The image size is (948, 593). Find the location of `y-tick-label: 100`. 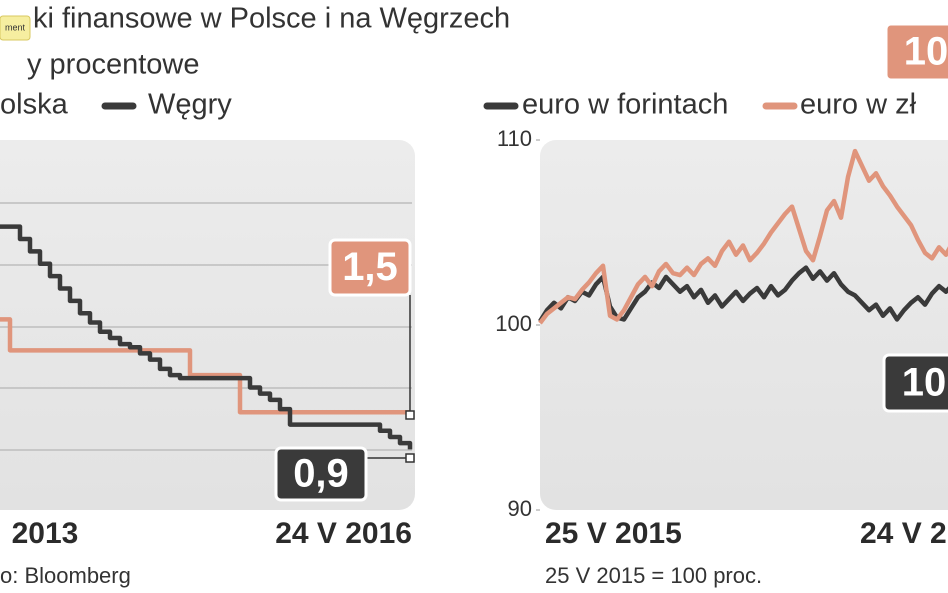

y-tick-label: 100 is located at coordinates (513, 323).